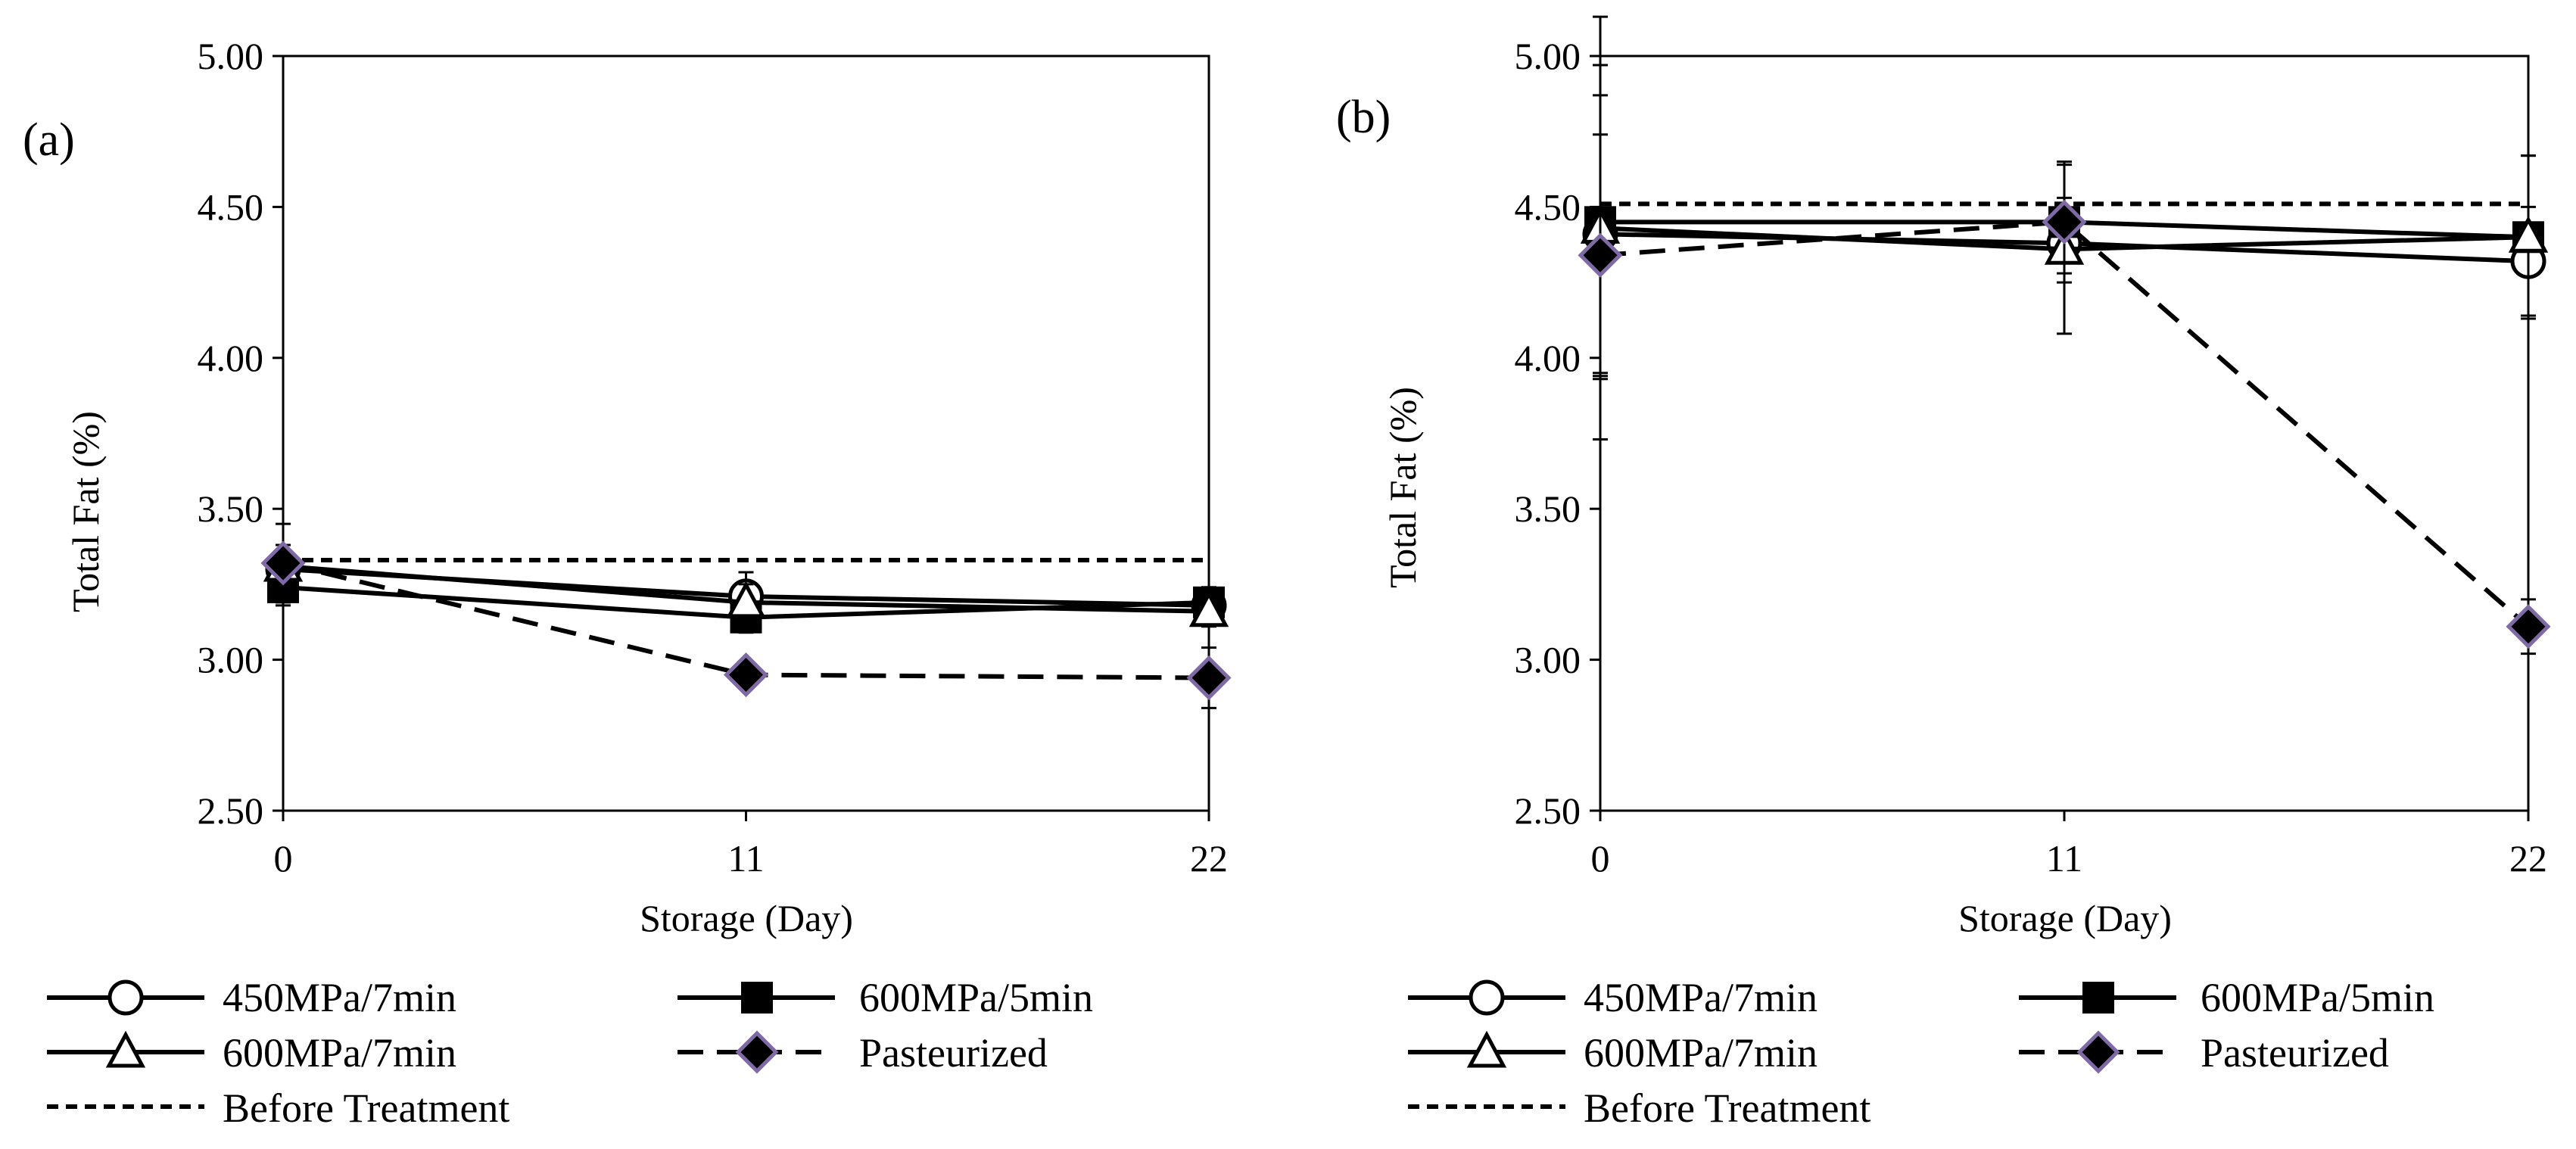  I want to click on panel-label: (a), so click(49, 140).